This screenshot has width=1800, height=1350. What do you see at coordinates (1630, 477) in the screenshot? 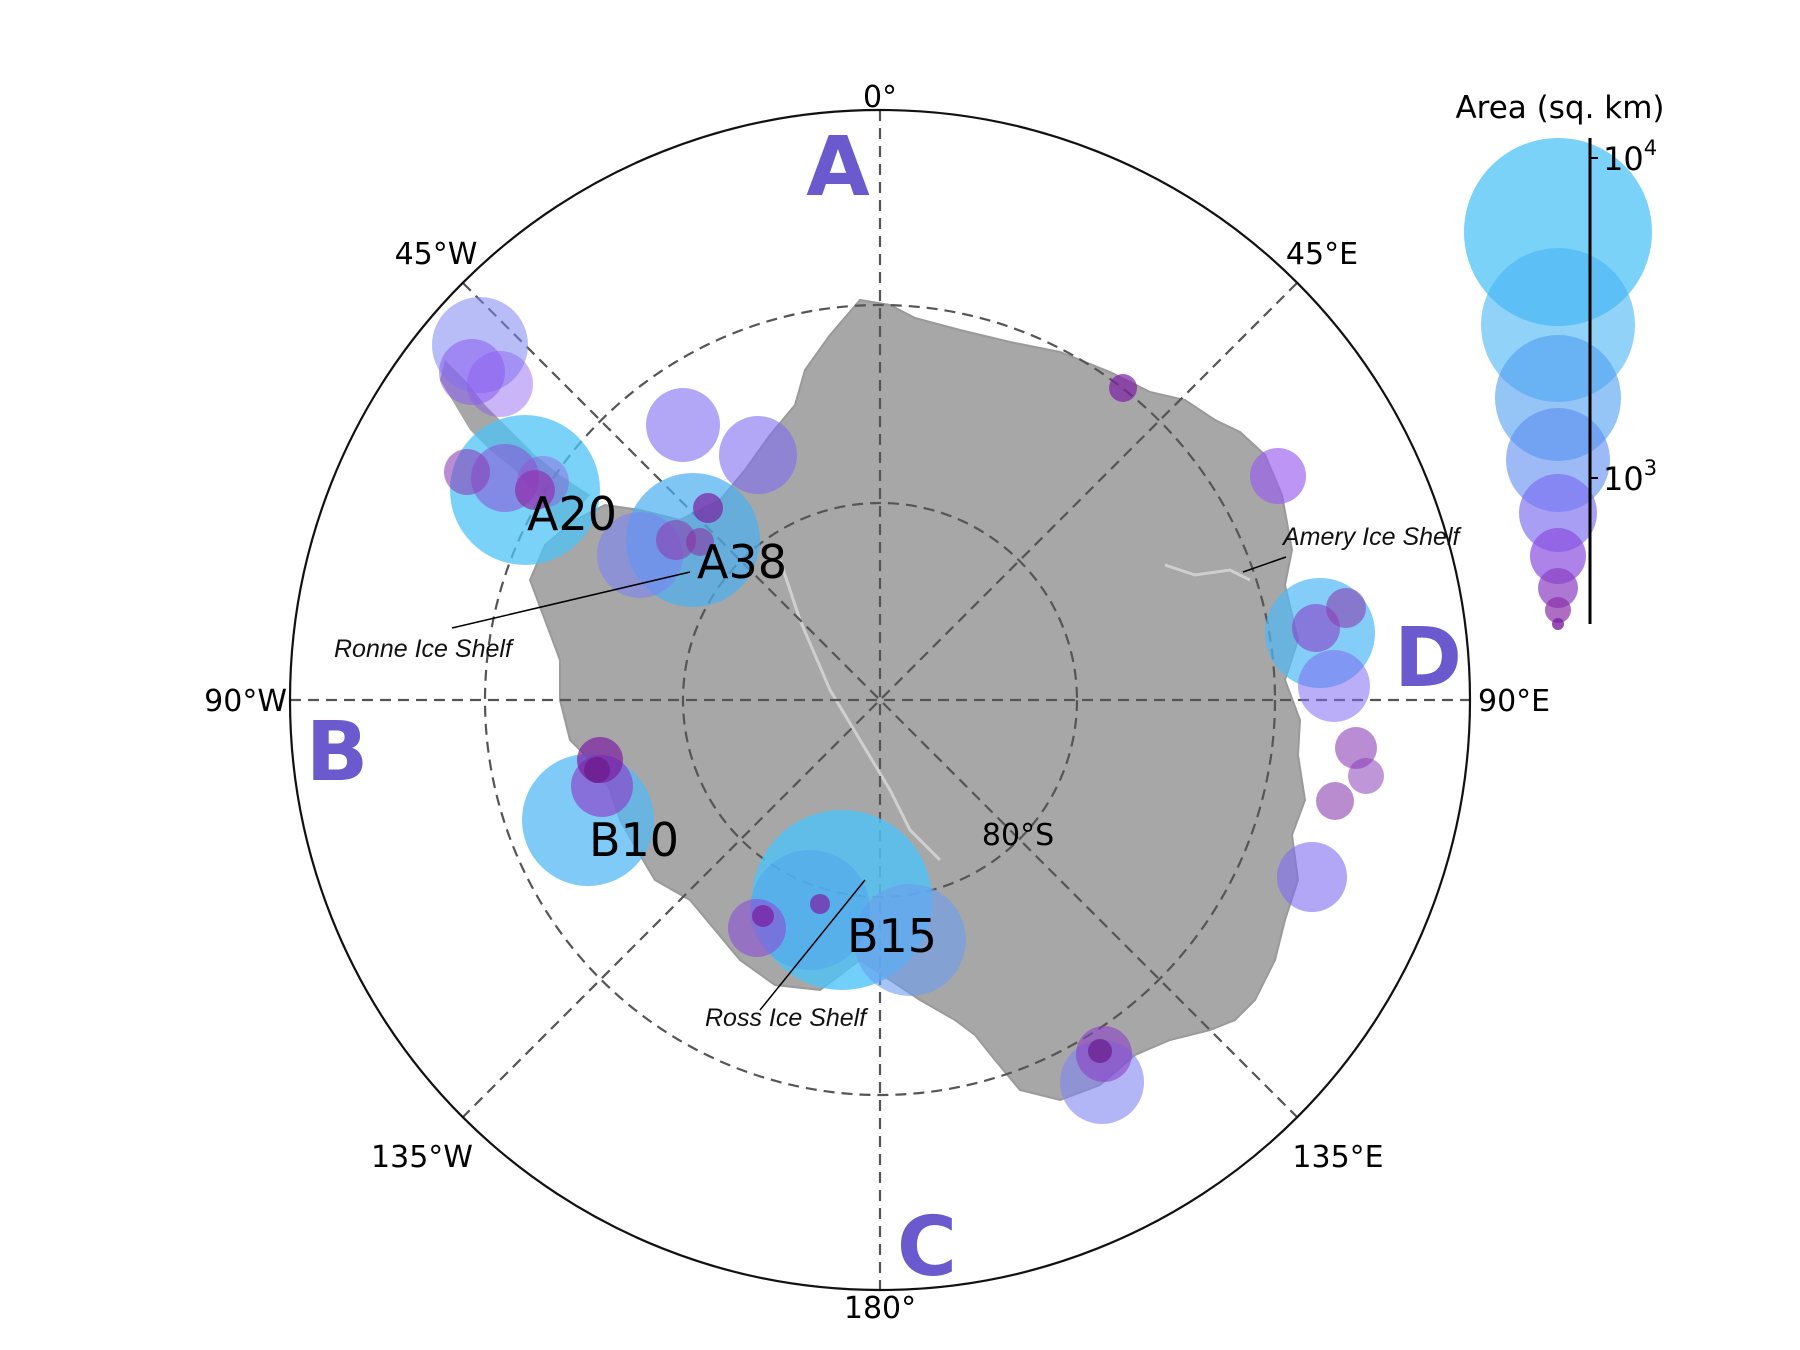
I see `legend-tick-label-lower: 103` at bounding box center [1630, 477].